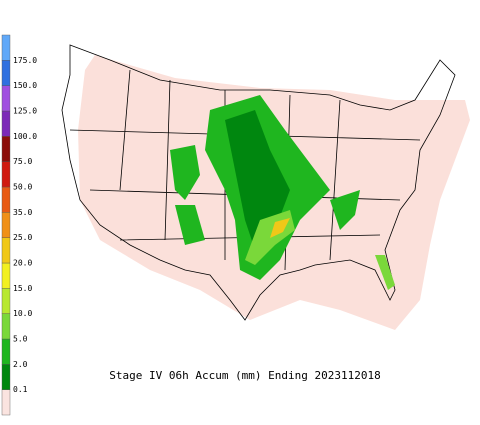  What do you see at coordinates (20, 389) in the screenshot?
I see `legend-label: 0.1` at bounding box center [20, 389].